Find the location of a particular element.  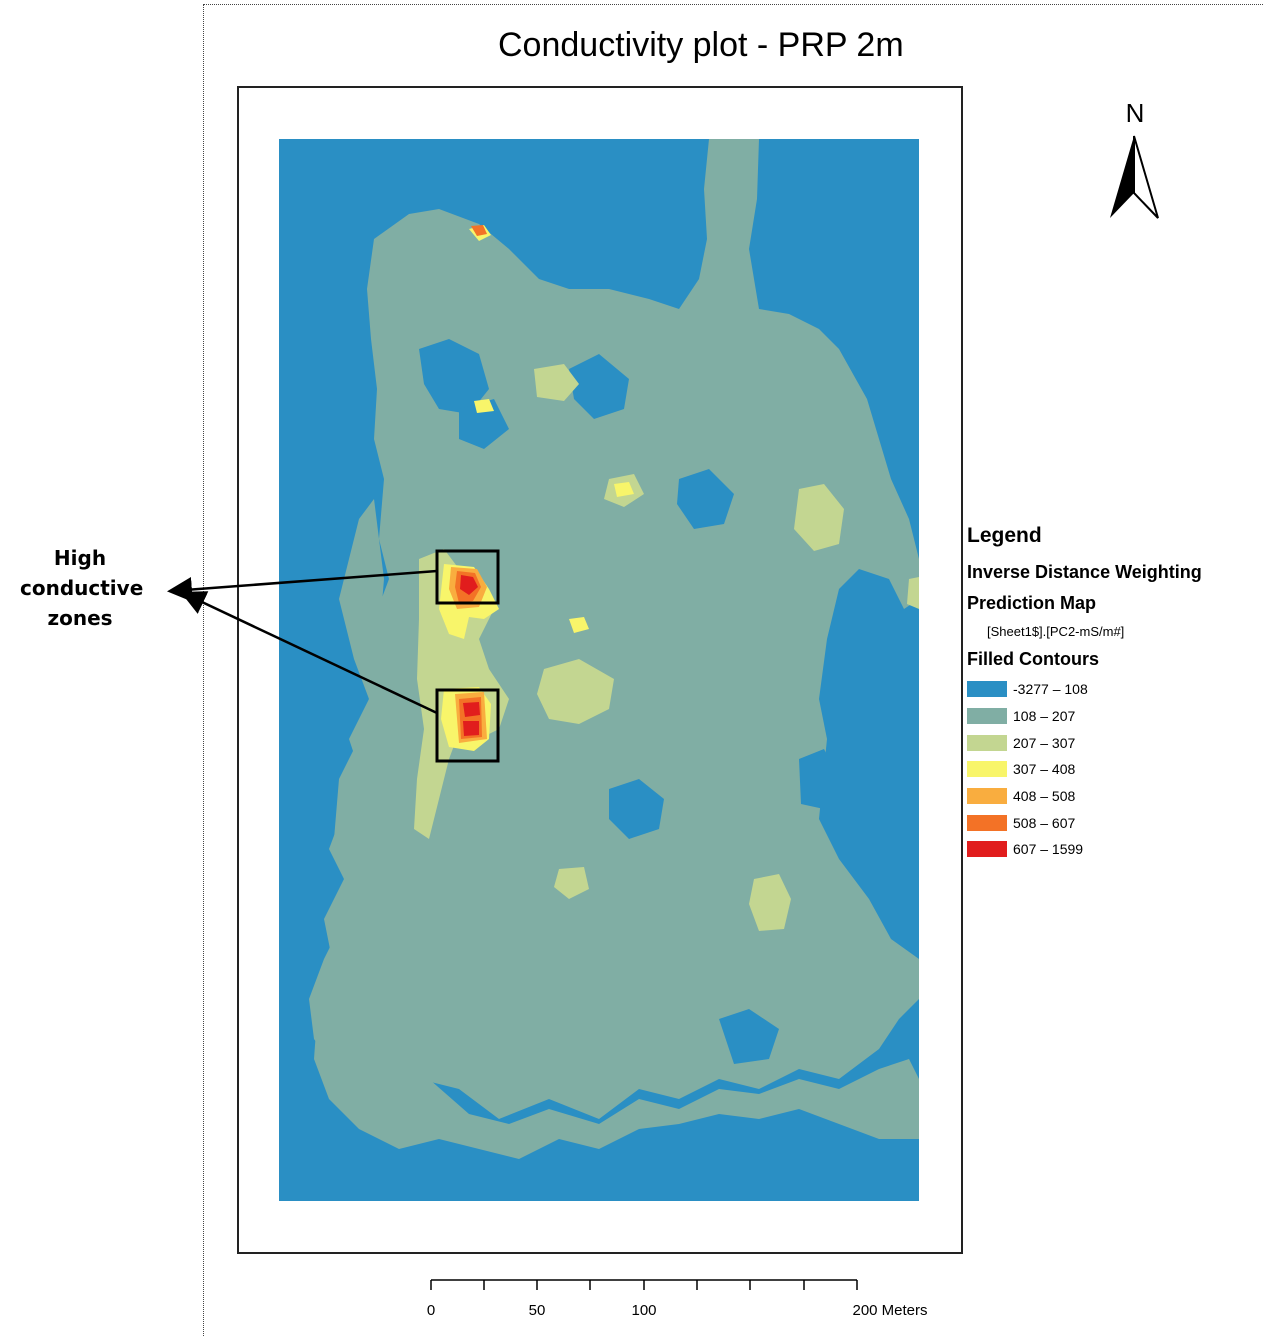

highlight-box-upper is located at coordinates (467, 577).